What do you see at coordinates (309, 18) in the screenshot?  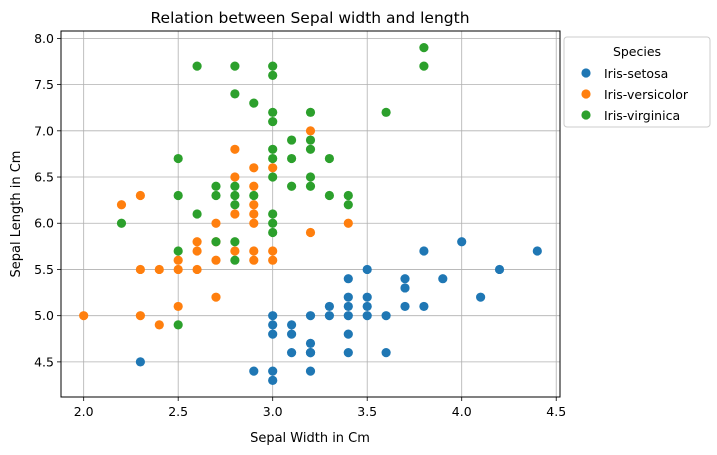 I see `chart-title: Relation between Sepal width and length` at bounding box center [309, 18].